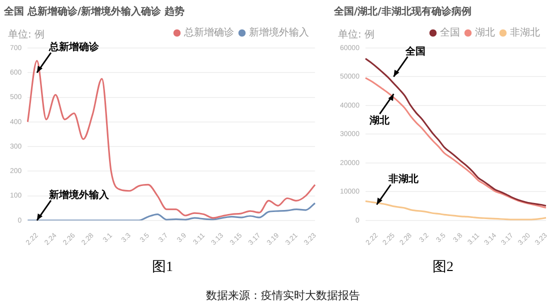  Describe the element at coordinates (404, 179) in the screenshot. I see `annotation: 非湖北` at that location.